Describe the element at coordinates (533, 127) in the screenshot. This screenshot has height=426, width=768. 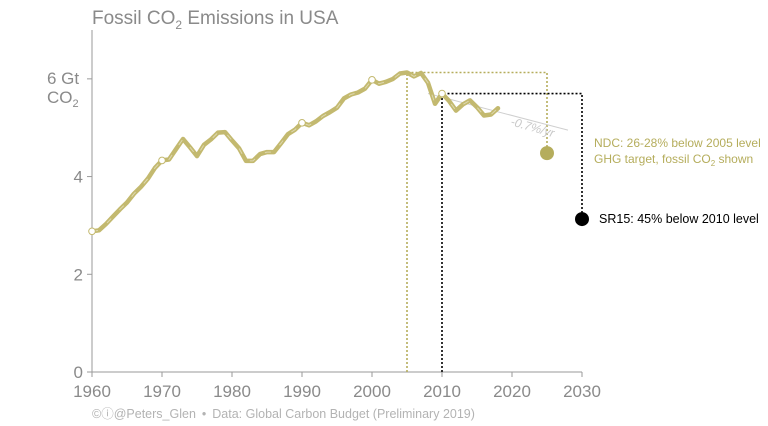
I see `trend-rate-label: -0.7%/yr` at that location.